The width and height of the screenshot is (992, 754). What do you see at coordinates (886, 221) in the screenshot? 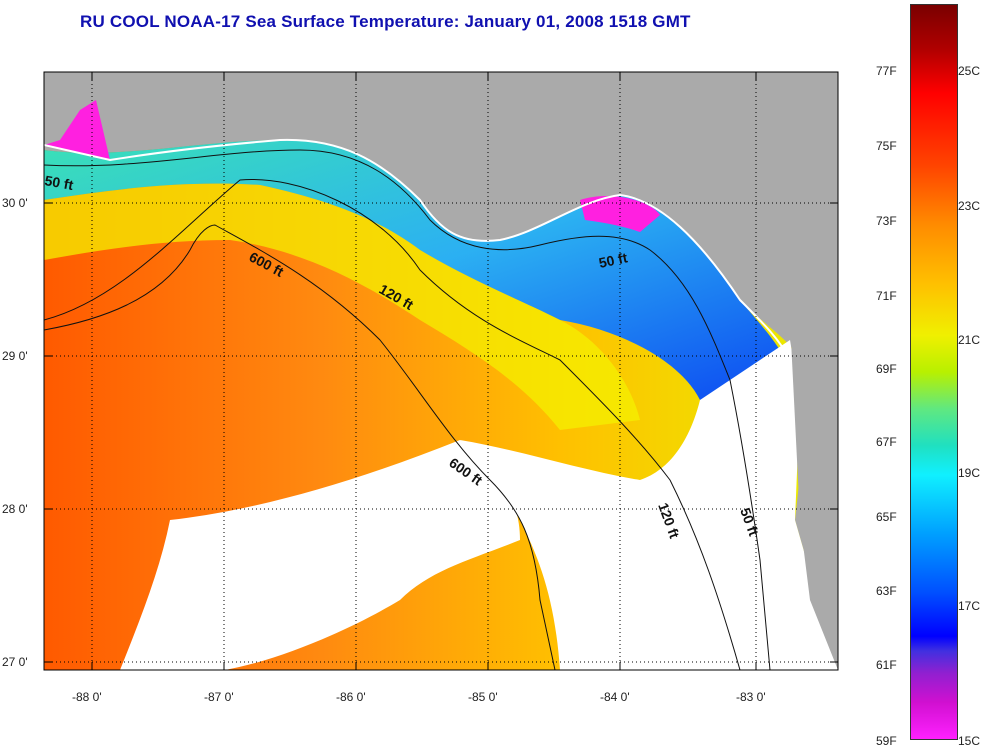
I see `colorbar-f-label: 73F` at bounding box center [886, 221].